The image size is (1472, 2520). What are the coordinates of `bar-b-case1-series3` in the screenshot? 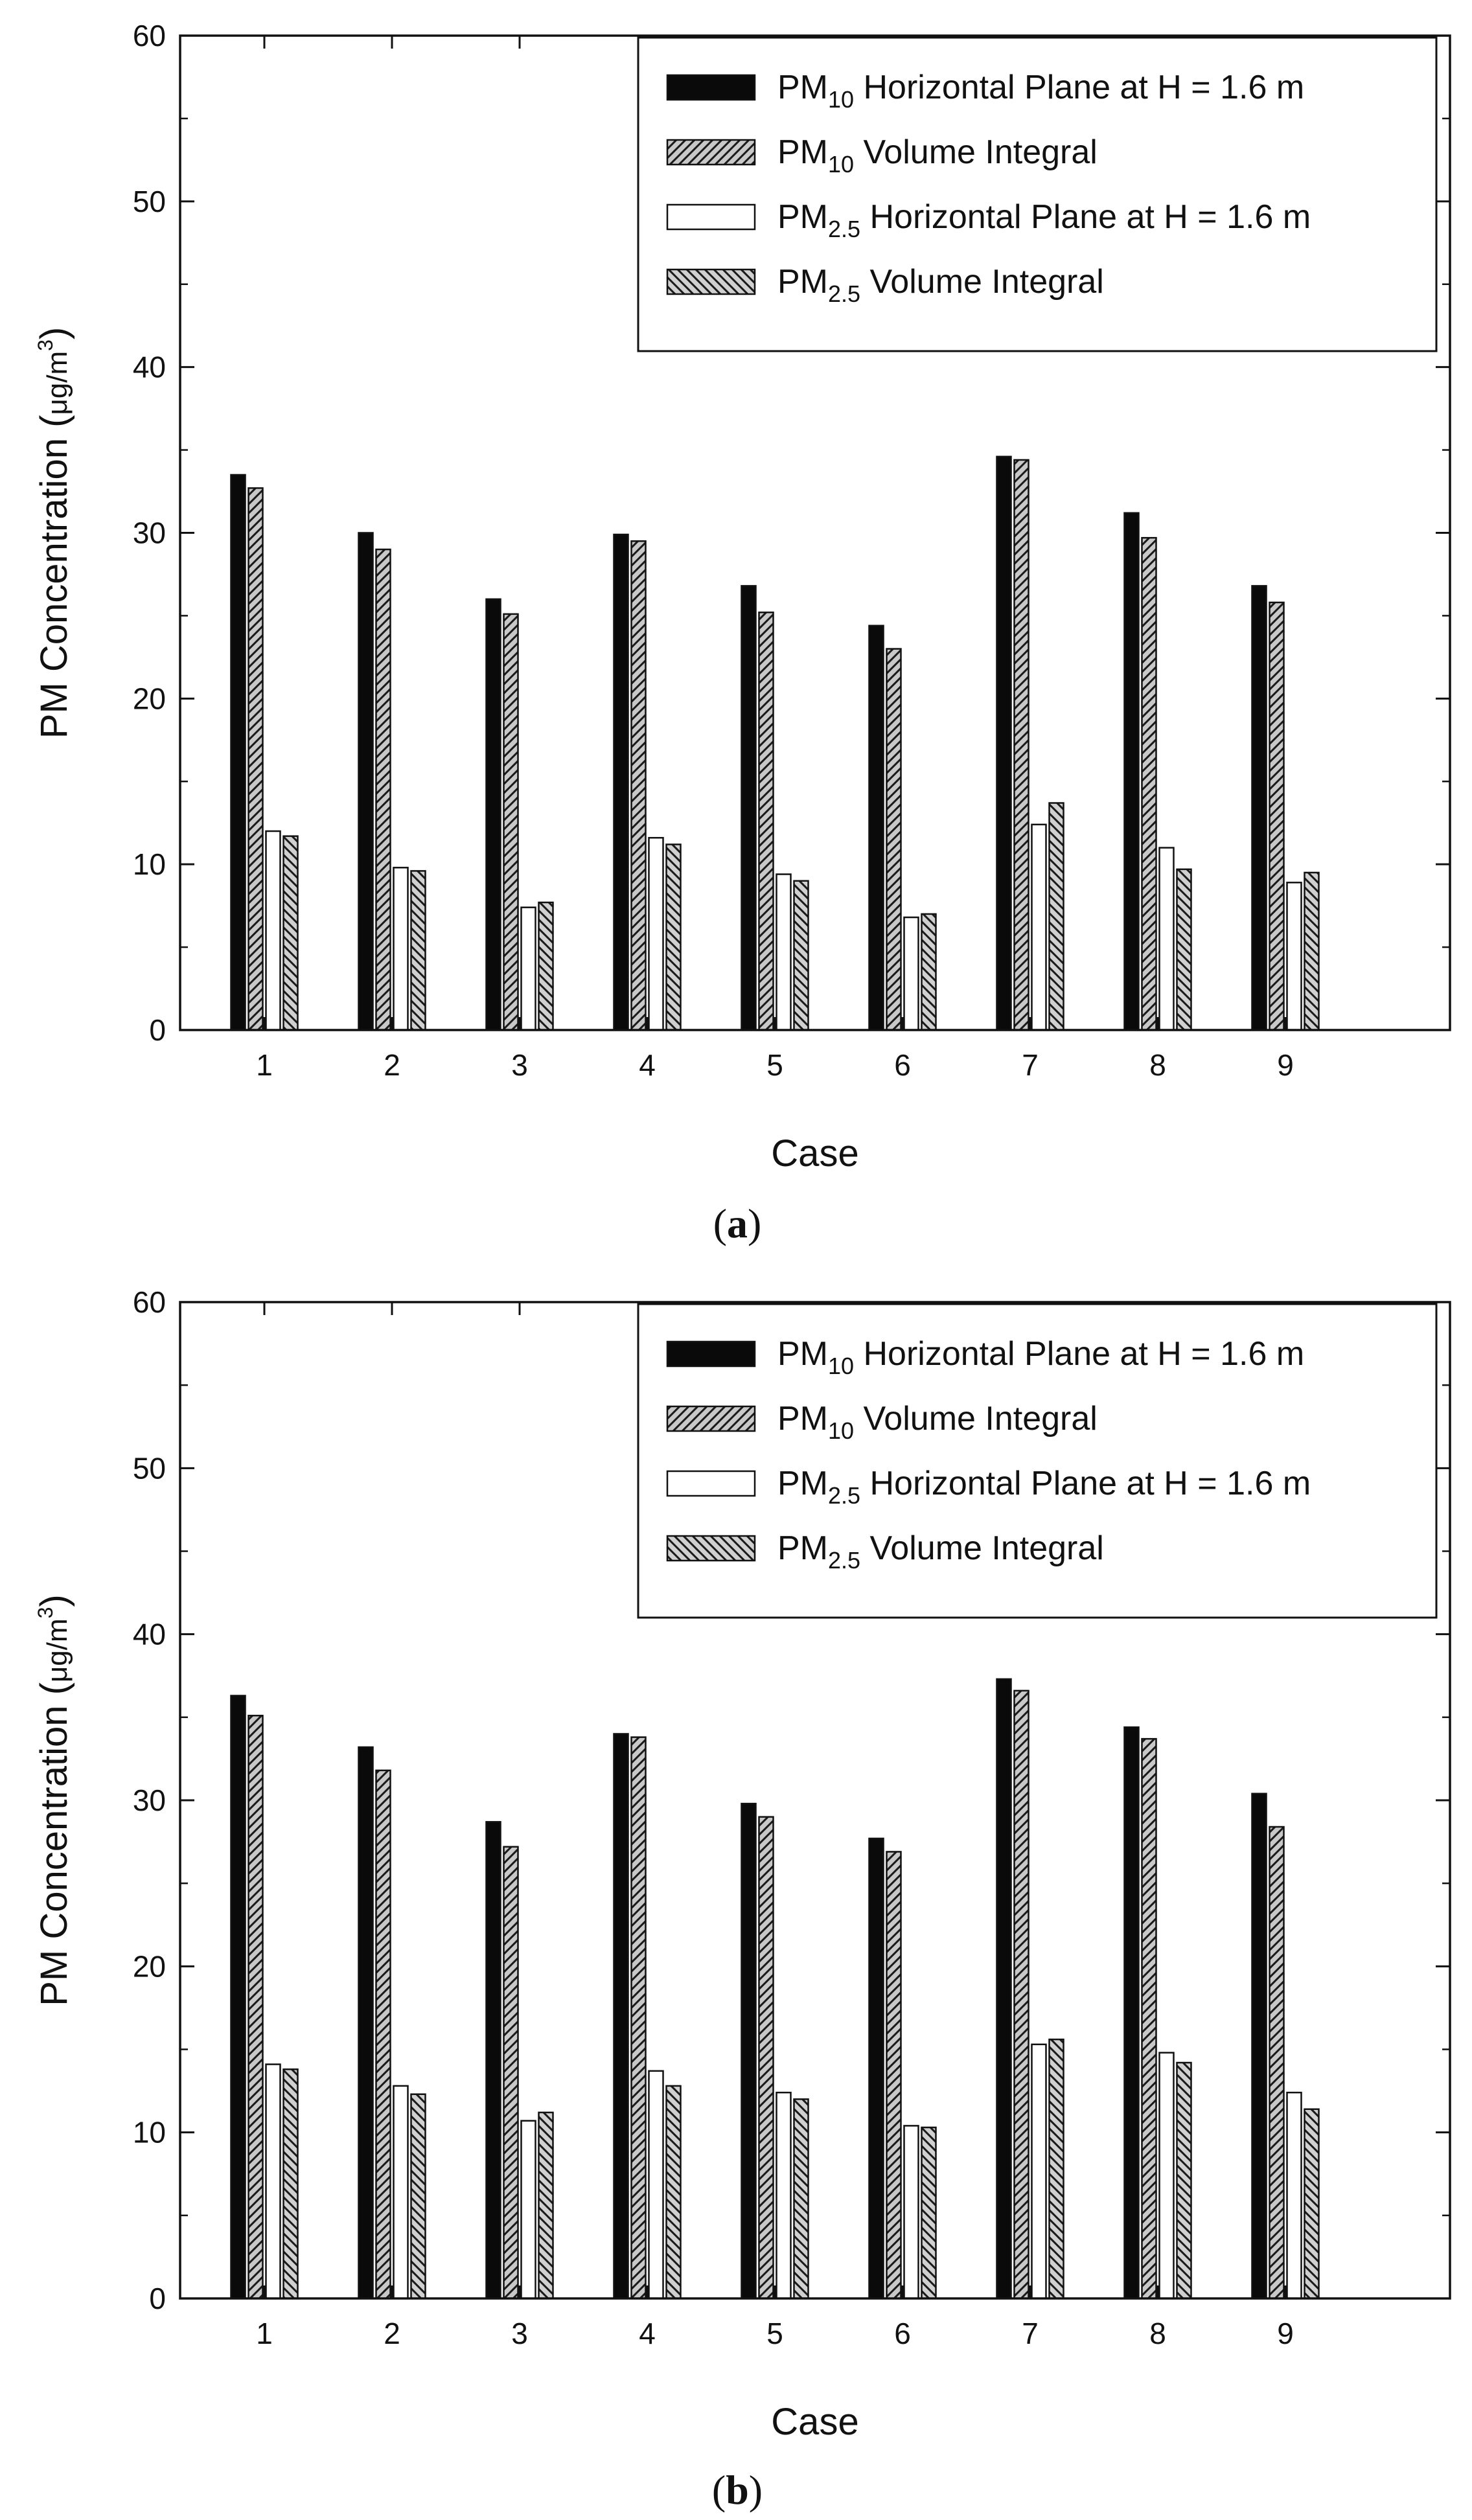 It's located at (273, 2181).